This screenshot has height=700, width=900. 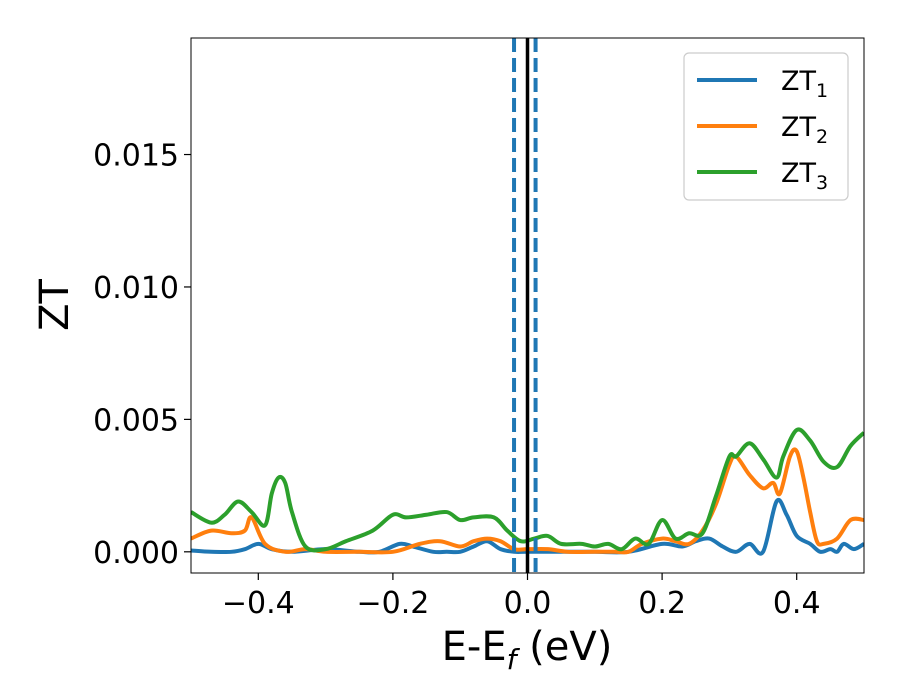 I want to click on legend-box, so click(x=766, y=126).